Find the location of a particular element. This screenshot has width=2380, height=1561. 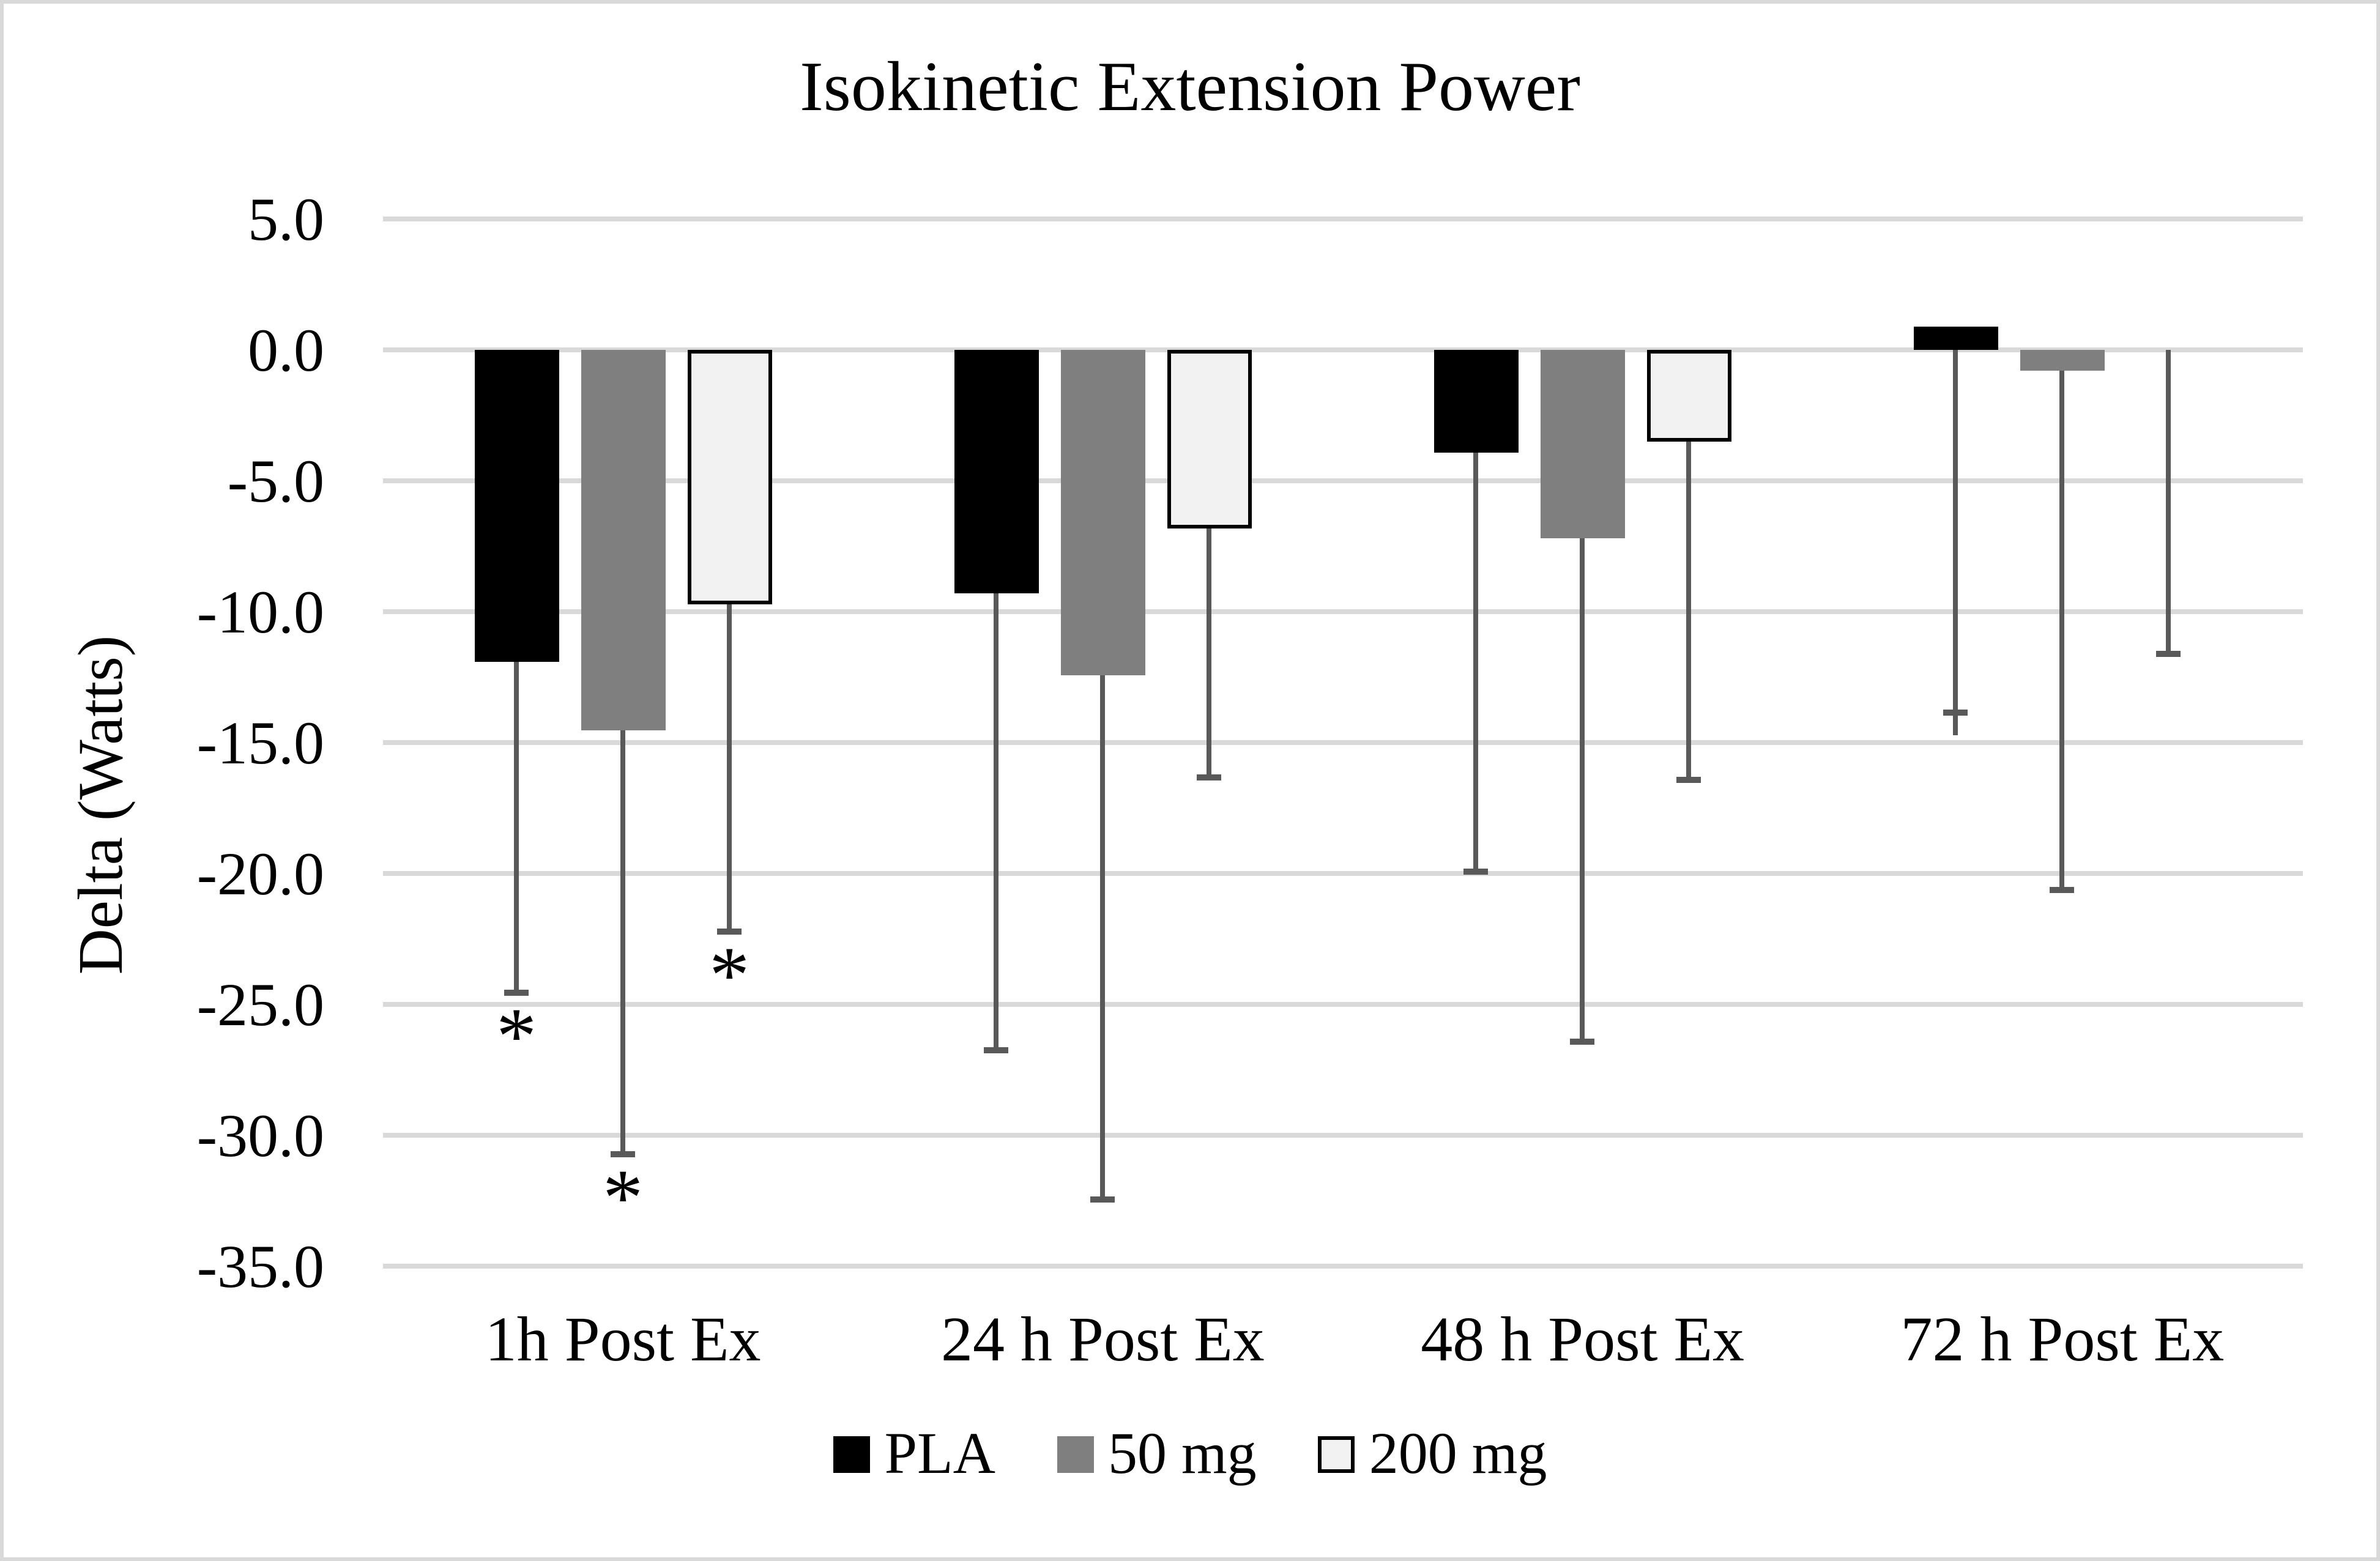

legend-swatch-200mg is located at coordinates (1336, 1454).